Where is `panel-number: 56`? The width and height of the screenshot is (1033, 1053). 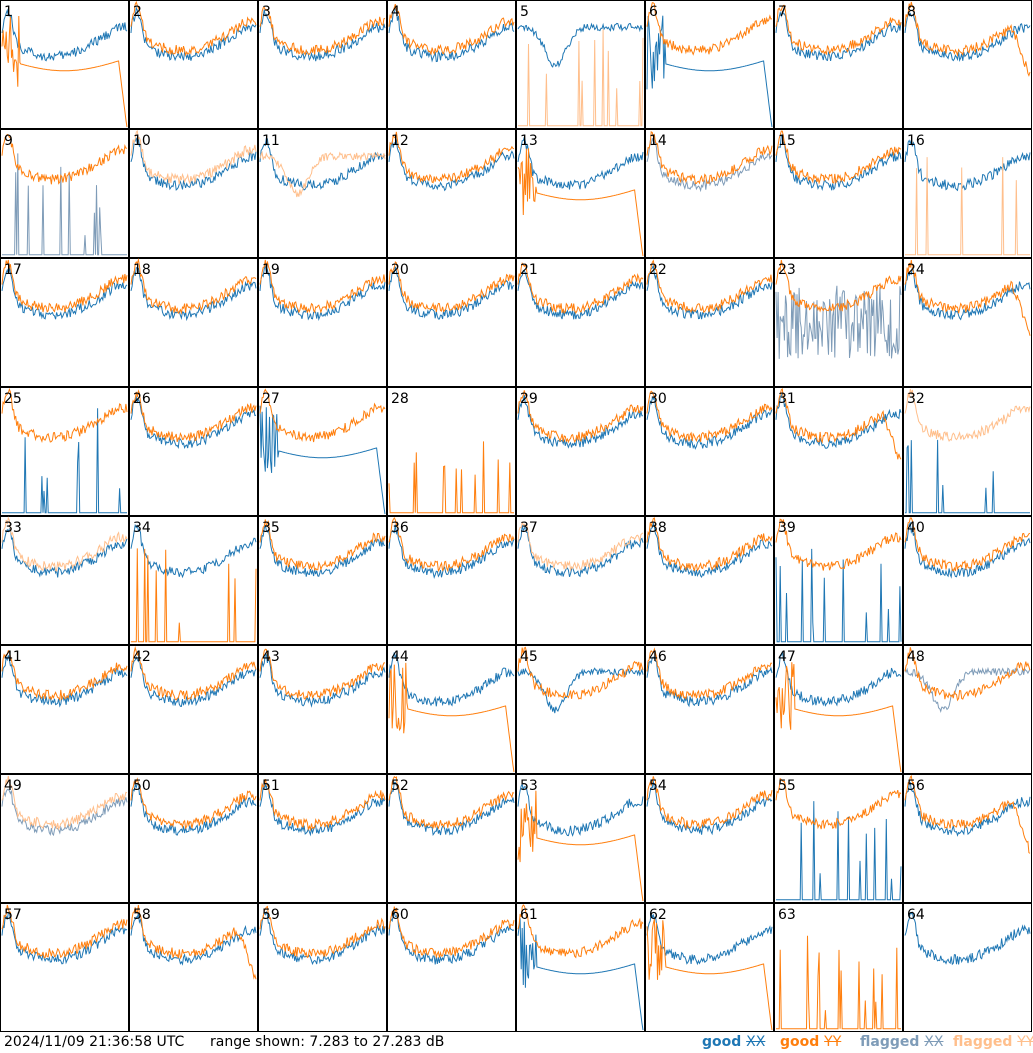 panel-number: 56 is located at coordinates (916, 786).